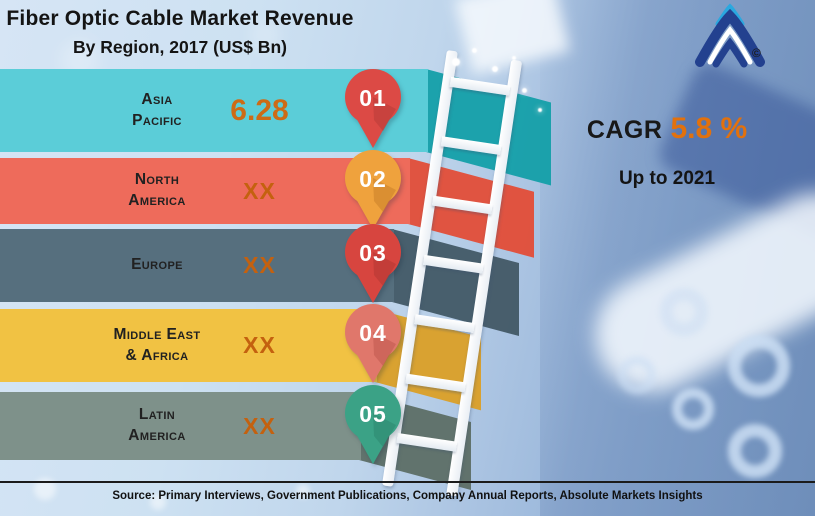 Image resolution: width=815 pixels, height=516 pixels. What do you see at coordinates (624, 130) in the screenshot?
I see `cagr-label: CAGR` at bounding box center [624, 130].